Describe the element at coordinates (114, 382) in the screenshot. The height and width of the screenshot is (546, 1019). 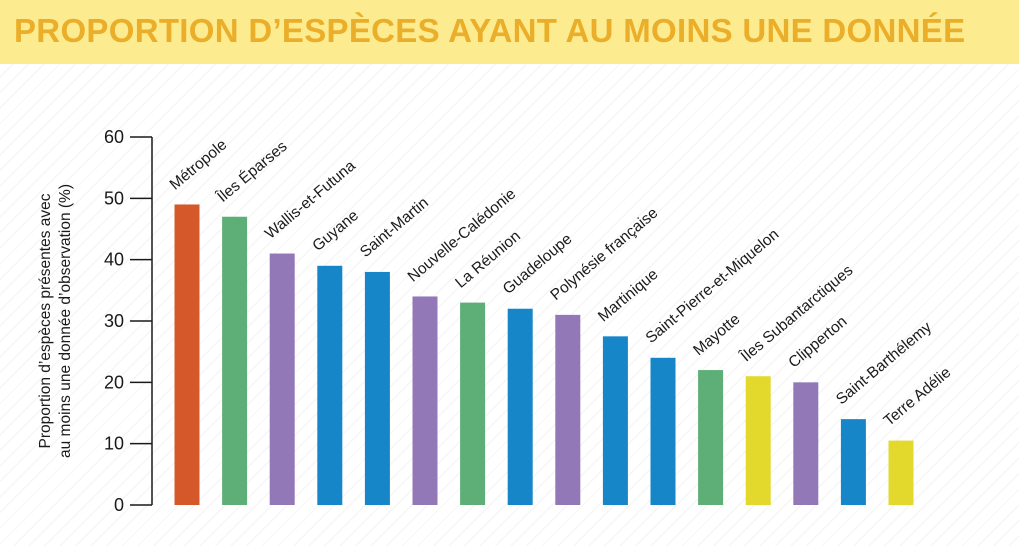
I see `y-tick-label: 20` at that location.